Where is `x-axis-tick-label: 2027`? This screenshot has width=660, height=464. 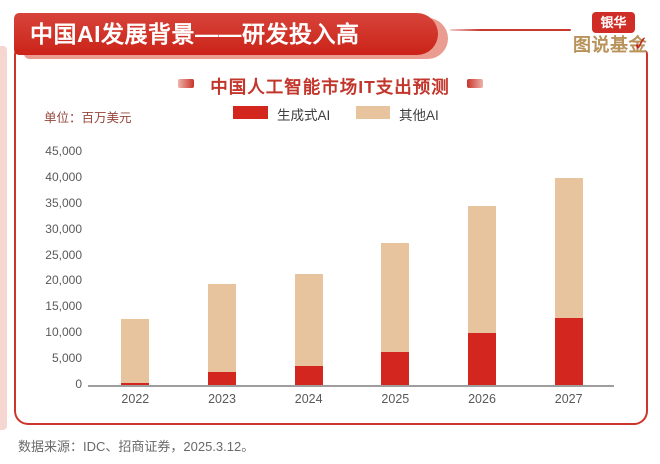 x-axis-tick-label: 2027 is located at coordinates (568, 399).